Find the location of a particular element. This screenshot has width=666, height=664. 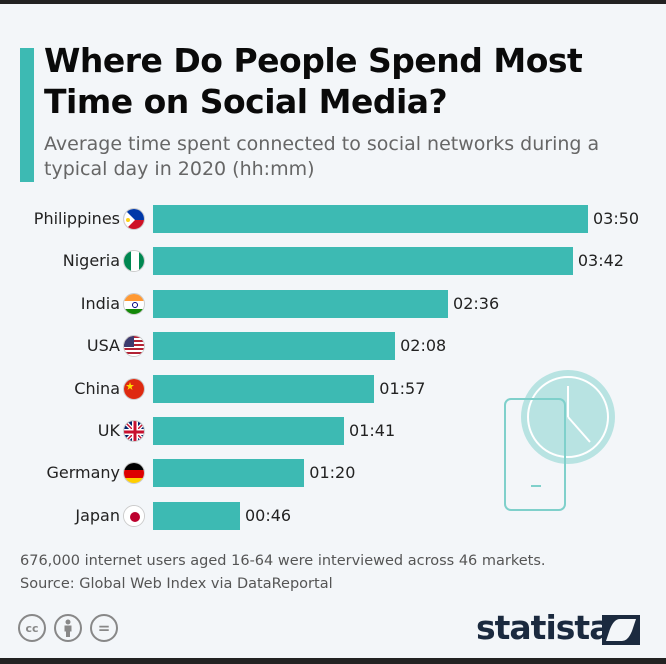

flag-philippines-icon is located at coordinates (134, 219).